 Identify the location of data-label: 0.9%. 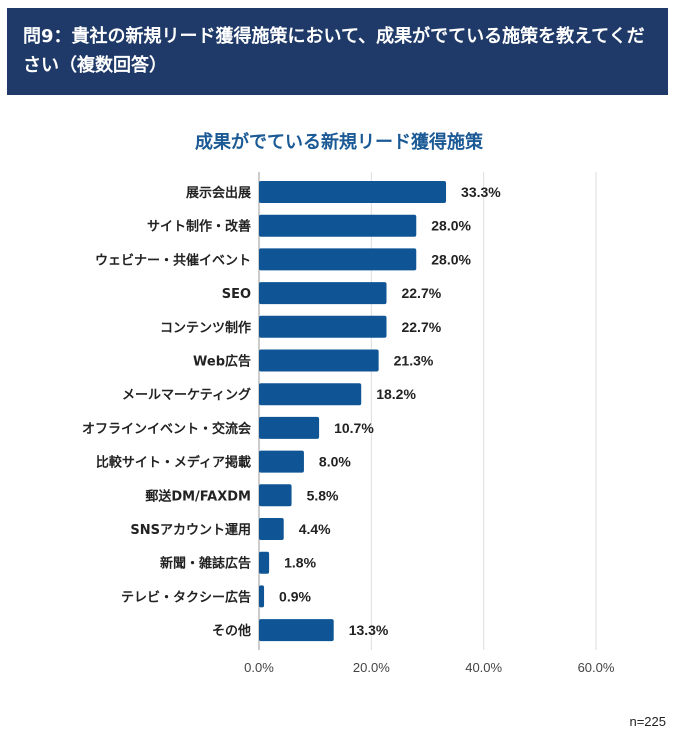
(295, 596).